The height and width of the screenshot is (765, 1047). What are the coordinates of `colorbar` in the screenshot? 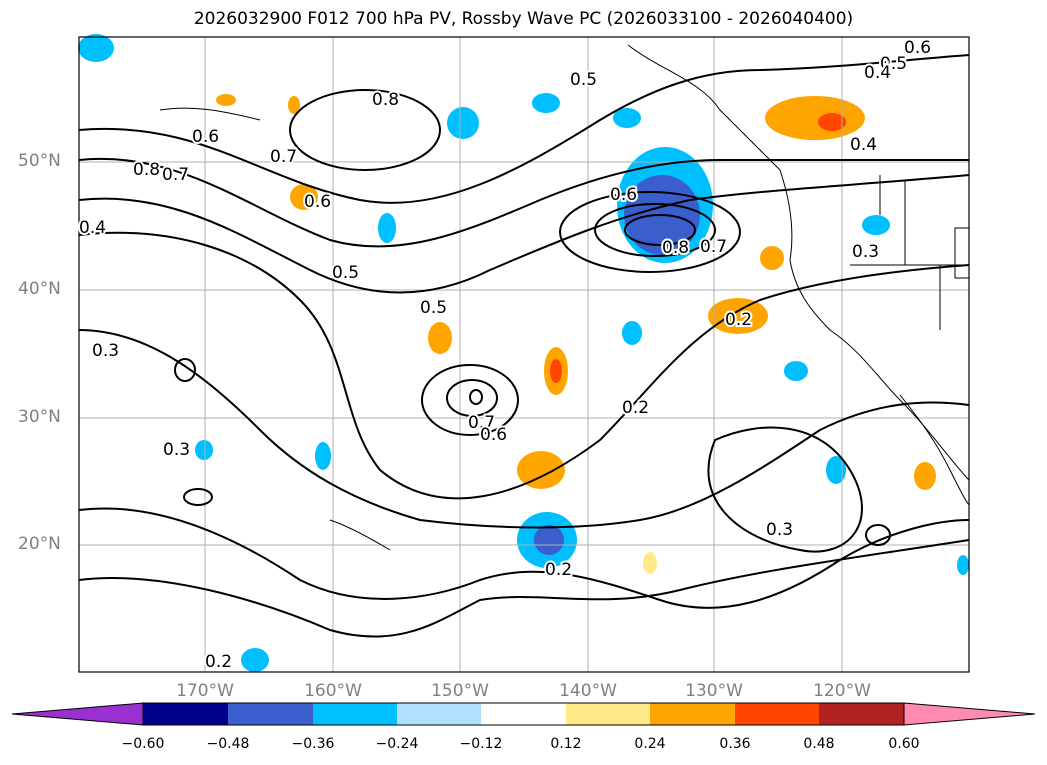 It's located at (523, 714).